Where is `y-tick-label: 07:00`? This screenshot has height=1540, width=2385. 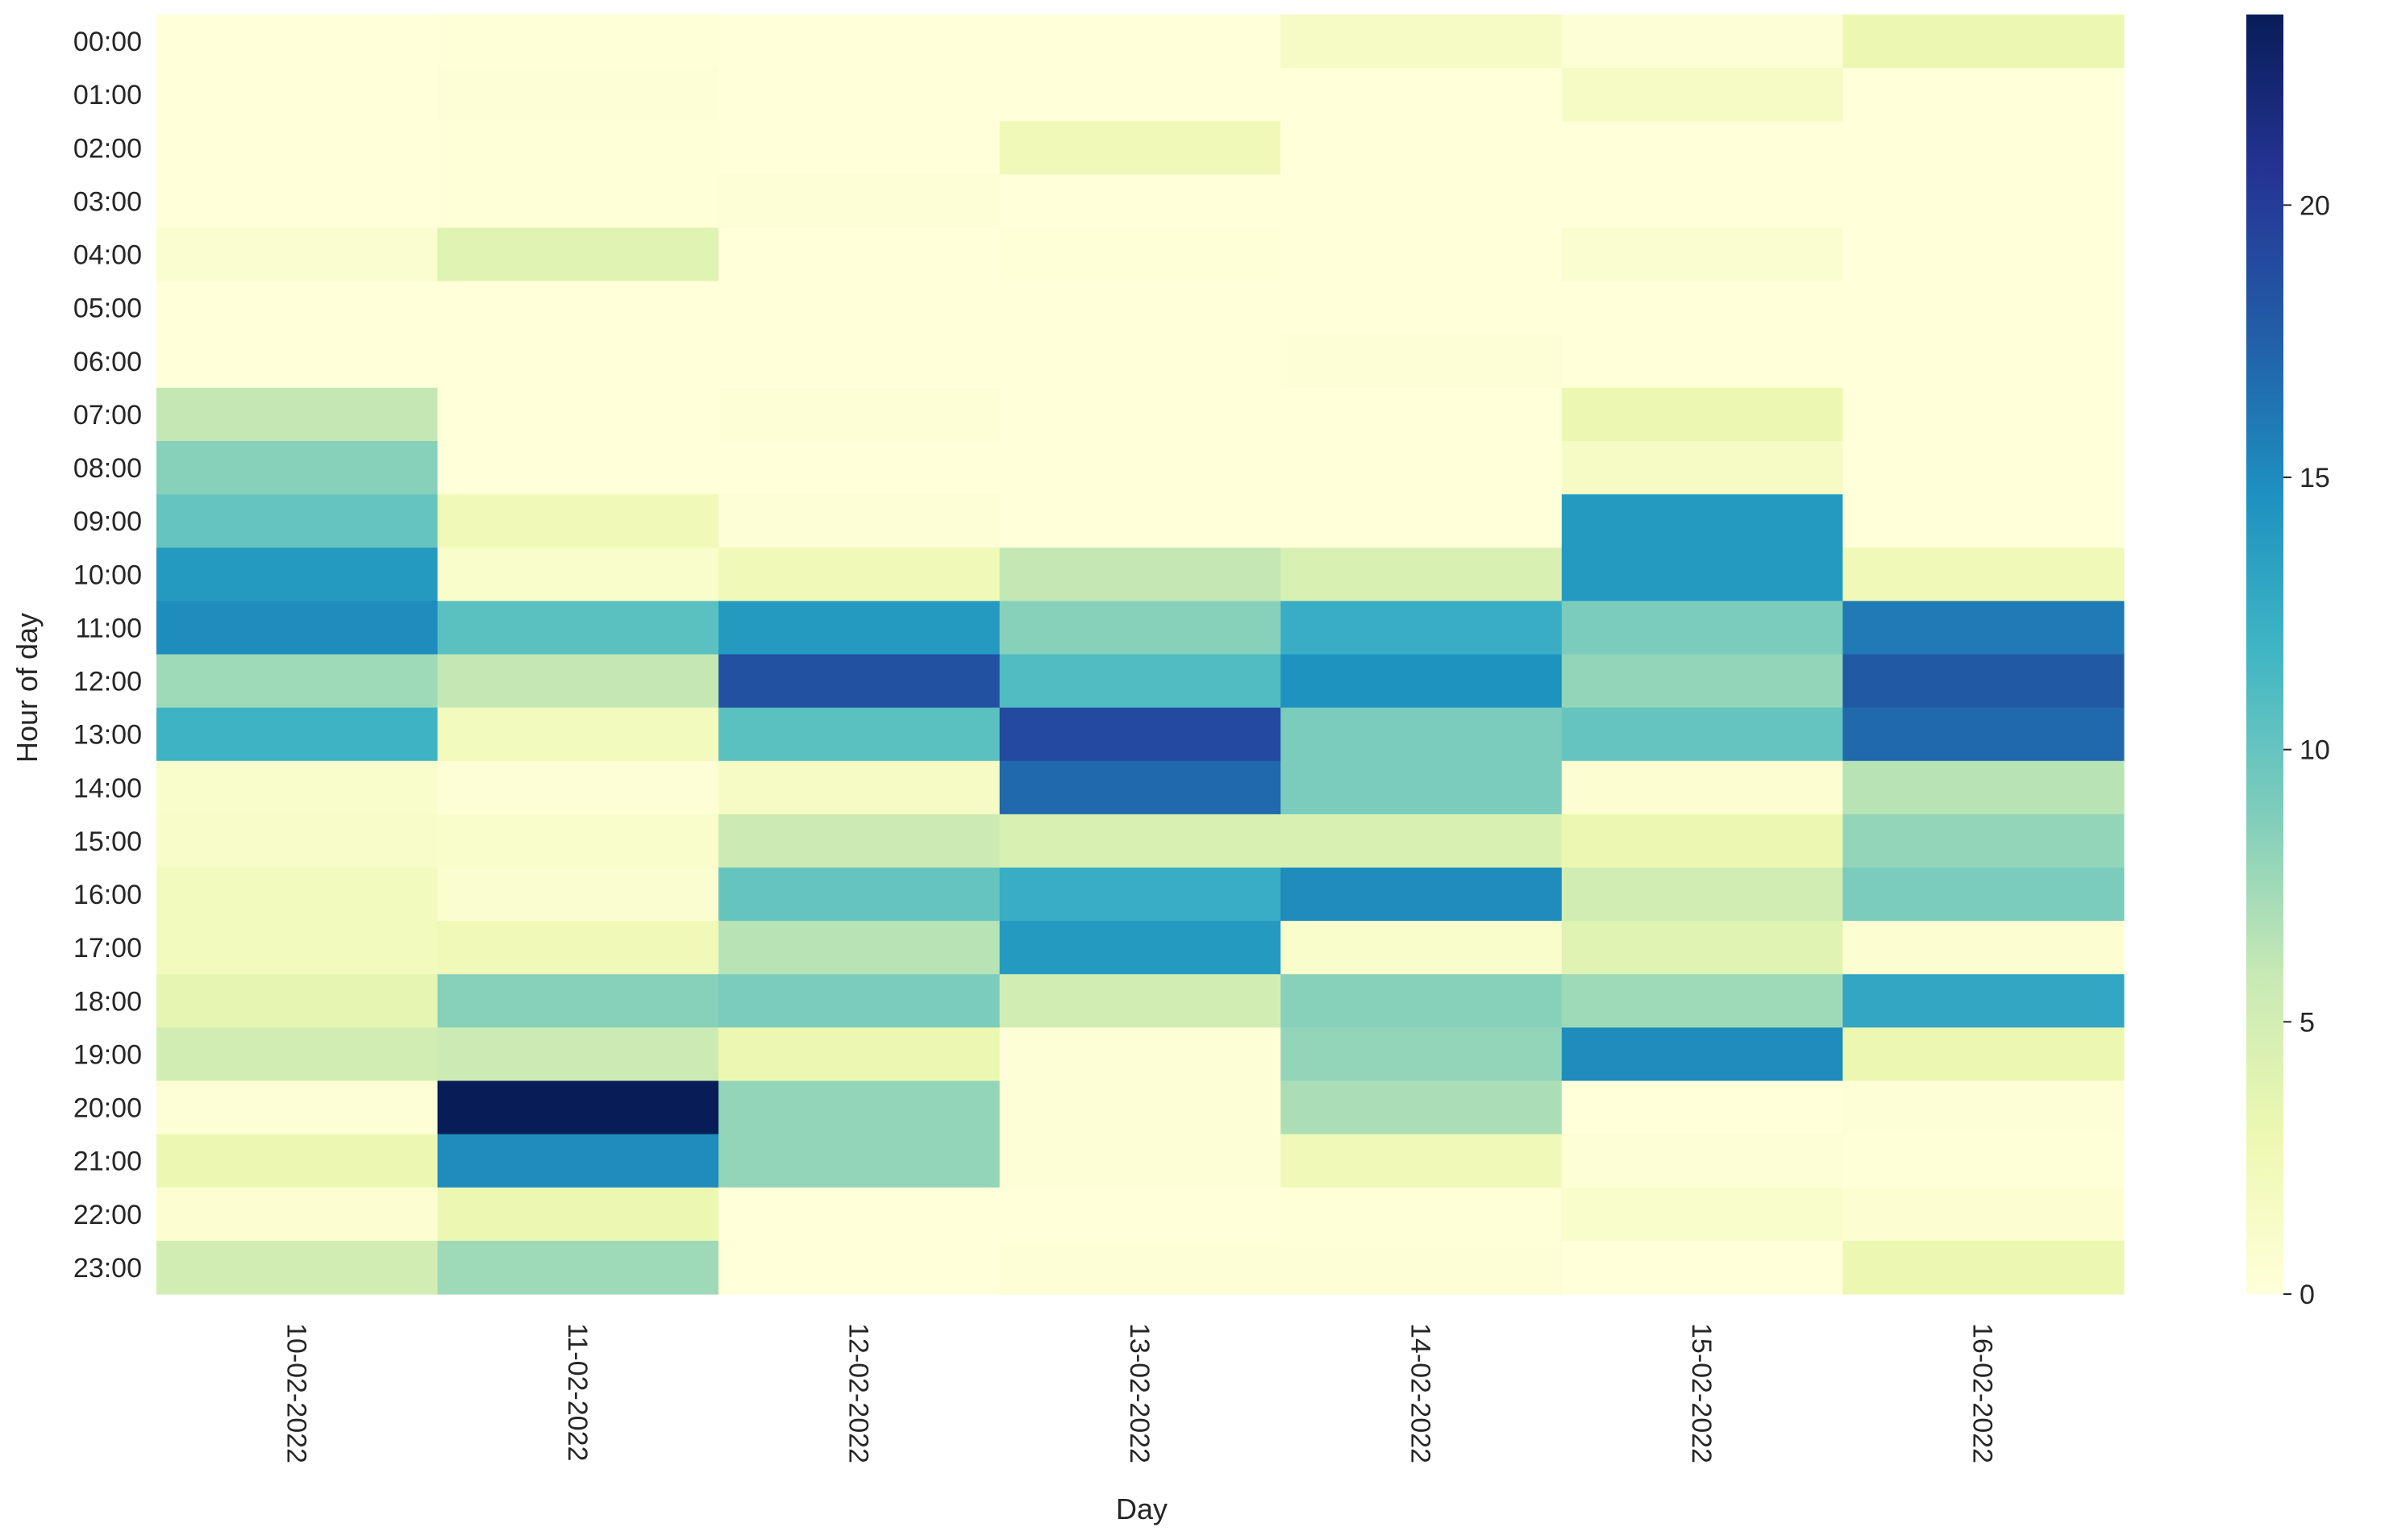
y-tick-label: 07:00 is located at coordinates (107, 415).